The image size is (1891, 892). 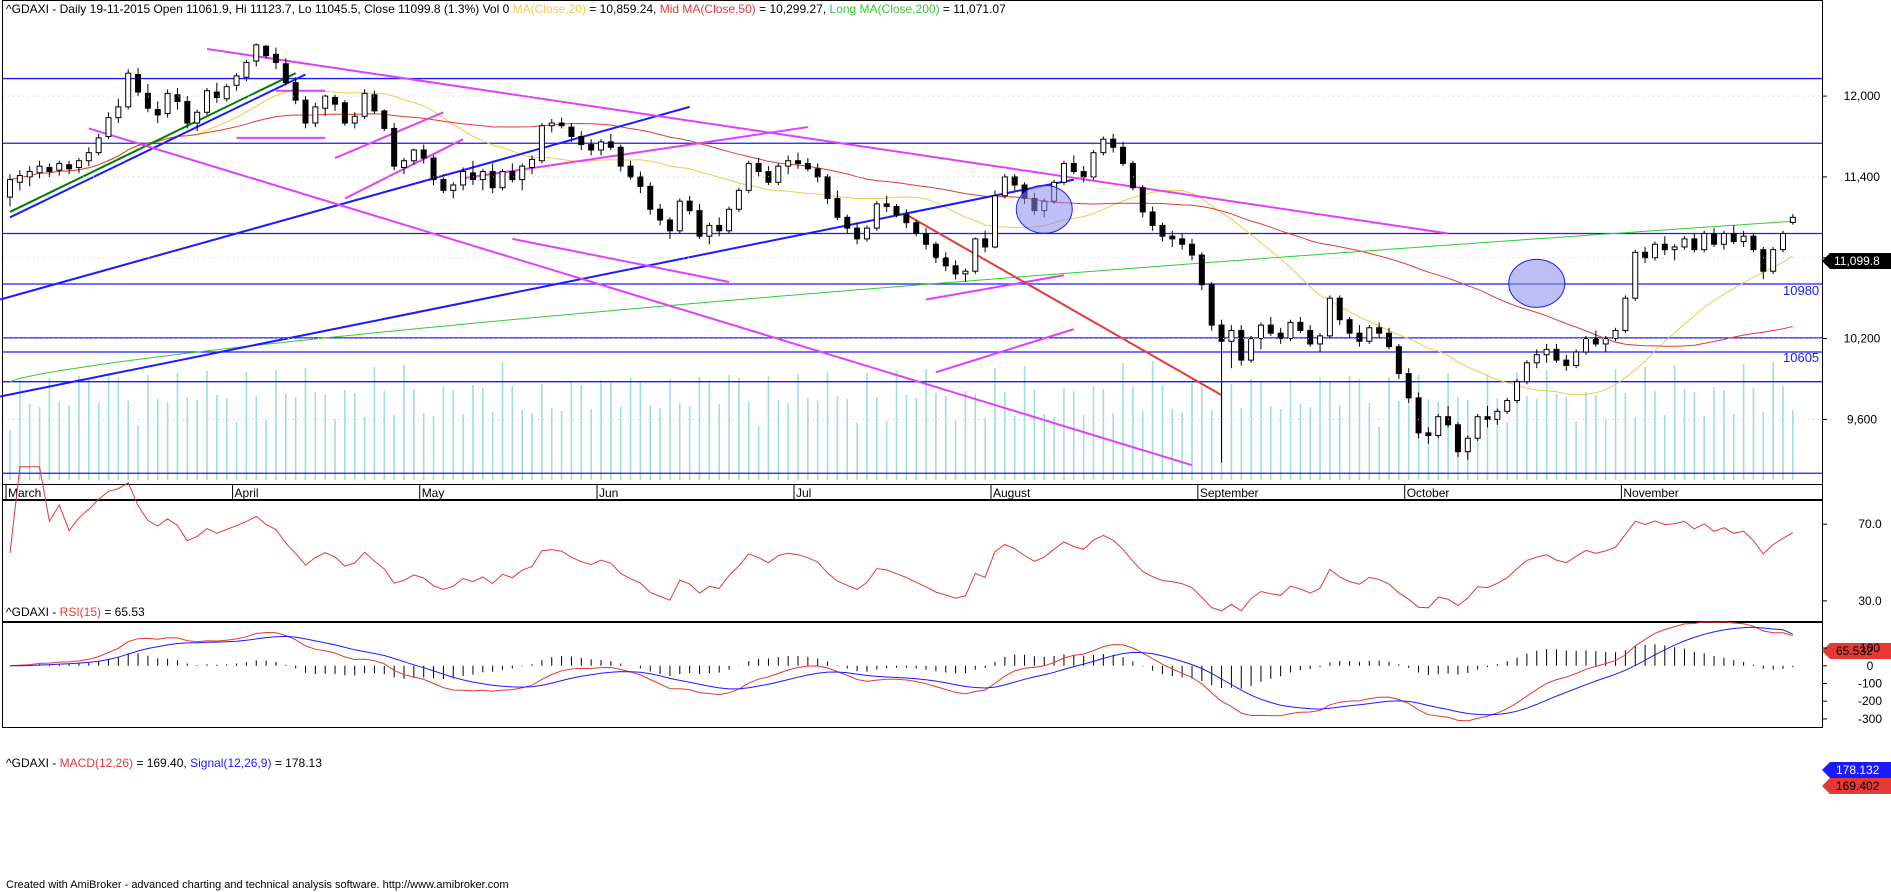 What do you see at coordinates (1852, 562) in the screenshot?
I see `rsi-y-axis: 30.0 70.0` at bounding box center [1852, 562].